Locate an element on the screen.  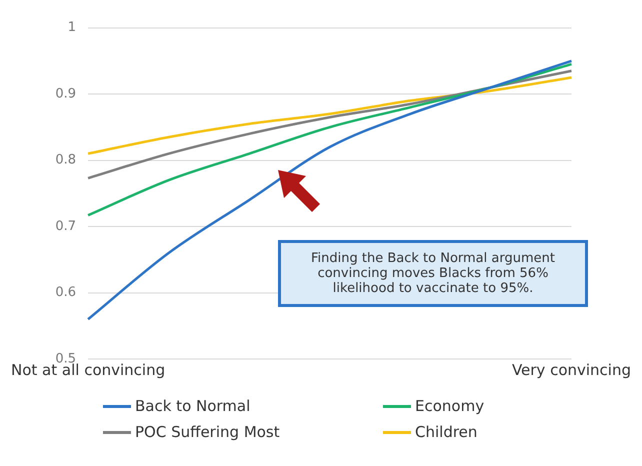
legend-label: Economy is located at coordinates (449, 406).